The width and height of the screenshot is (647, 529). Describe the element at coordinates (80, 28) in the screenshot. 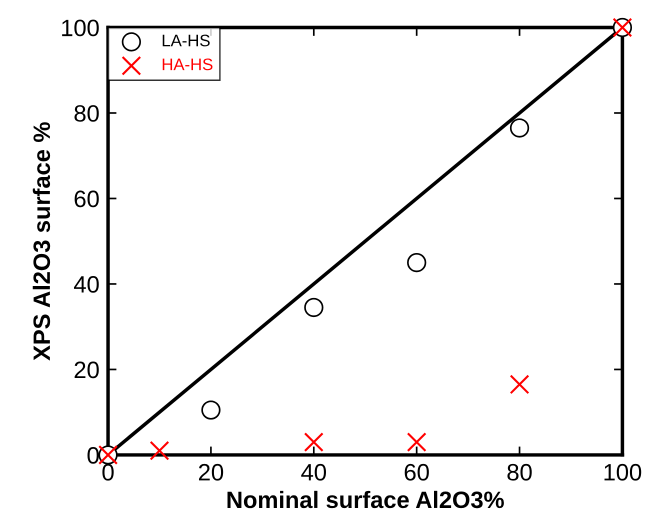

I see `y-tick-label: 100` at that location.